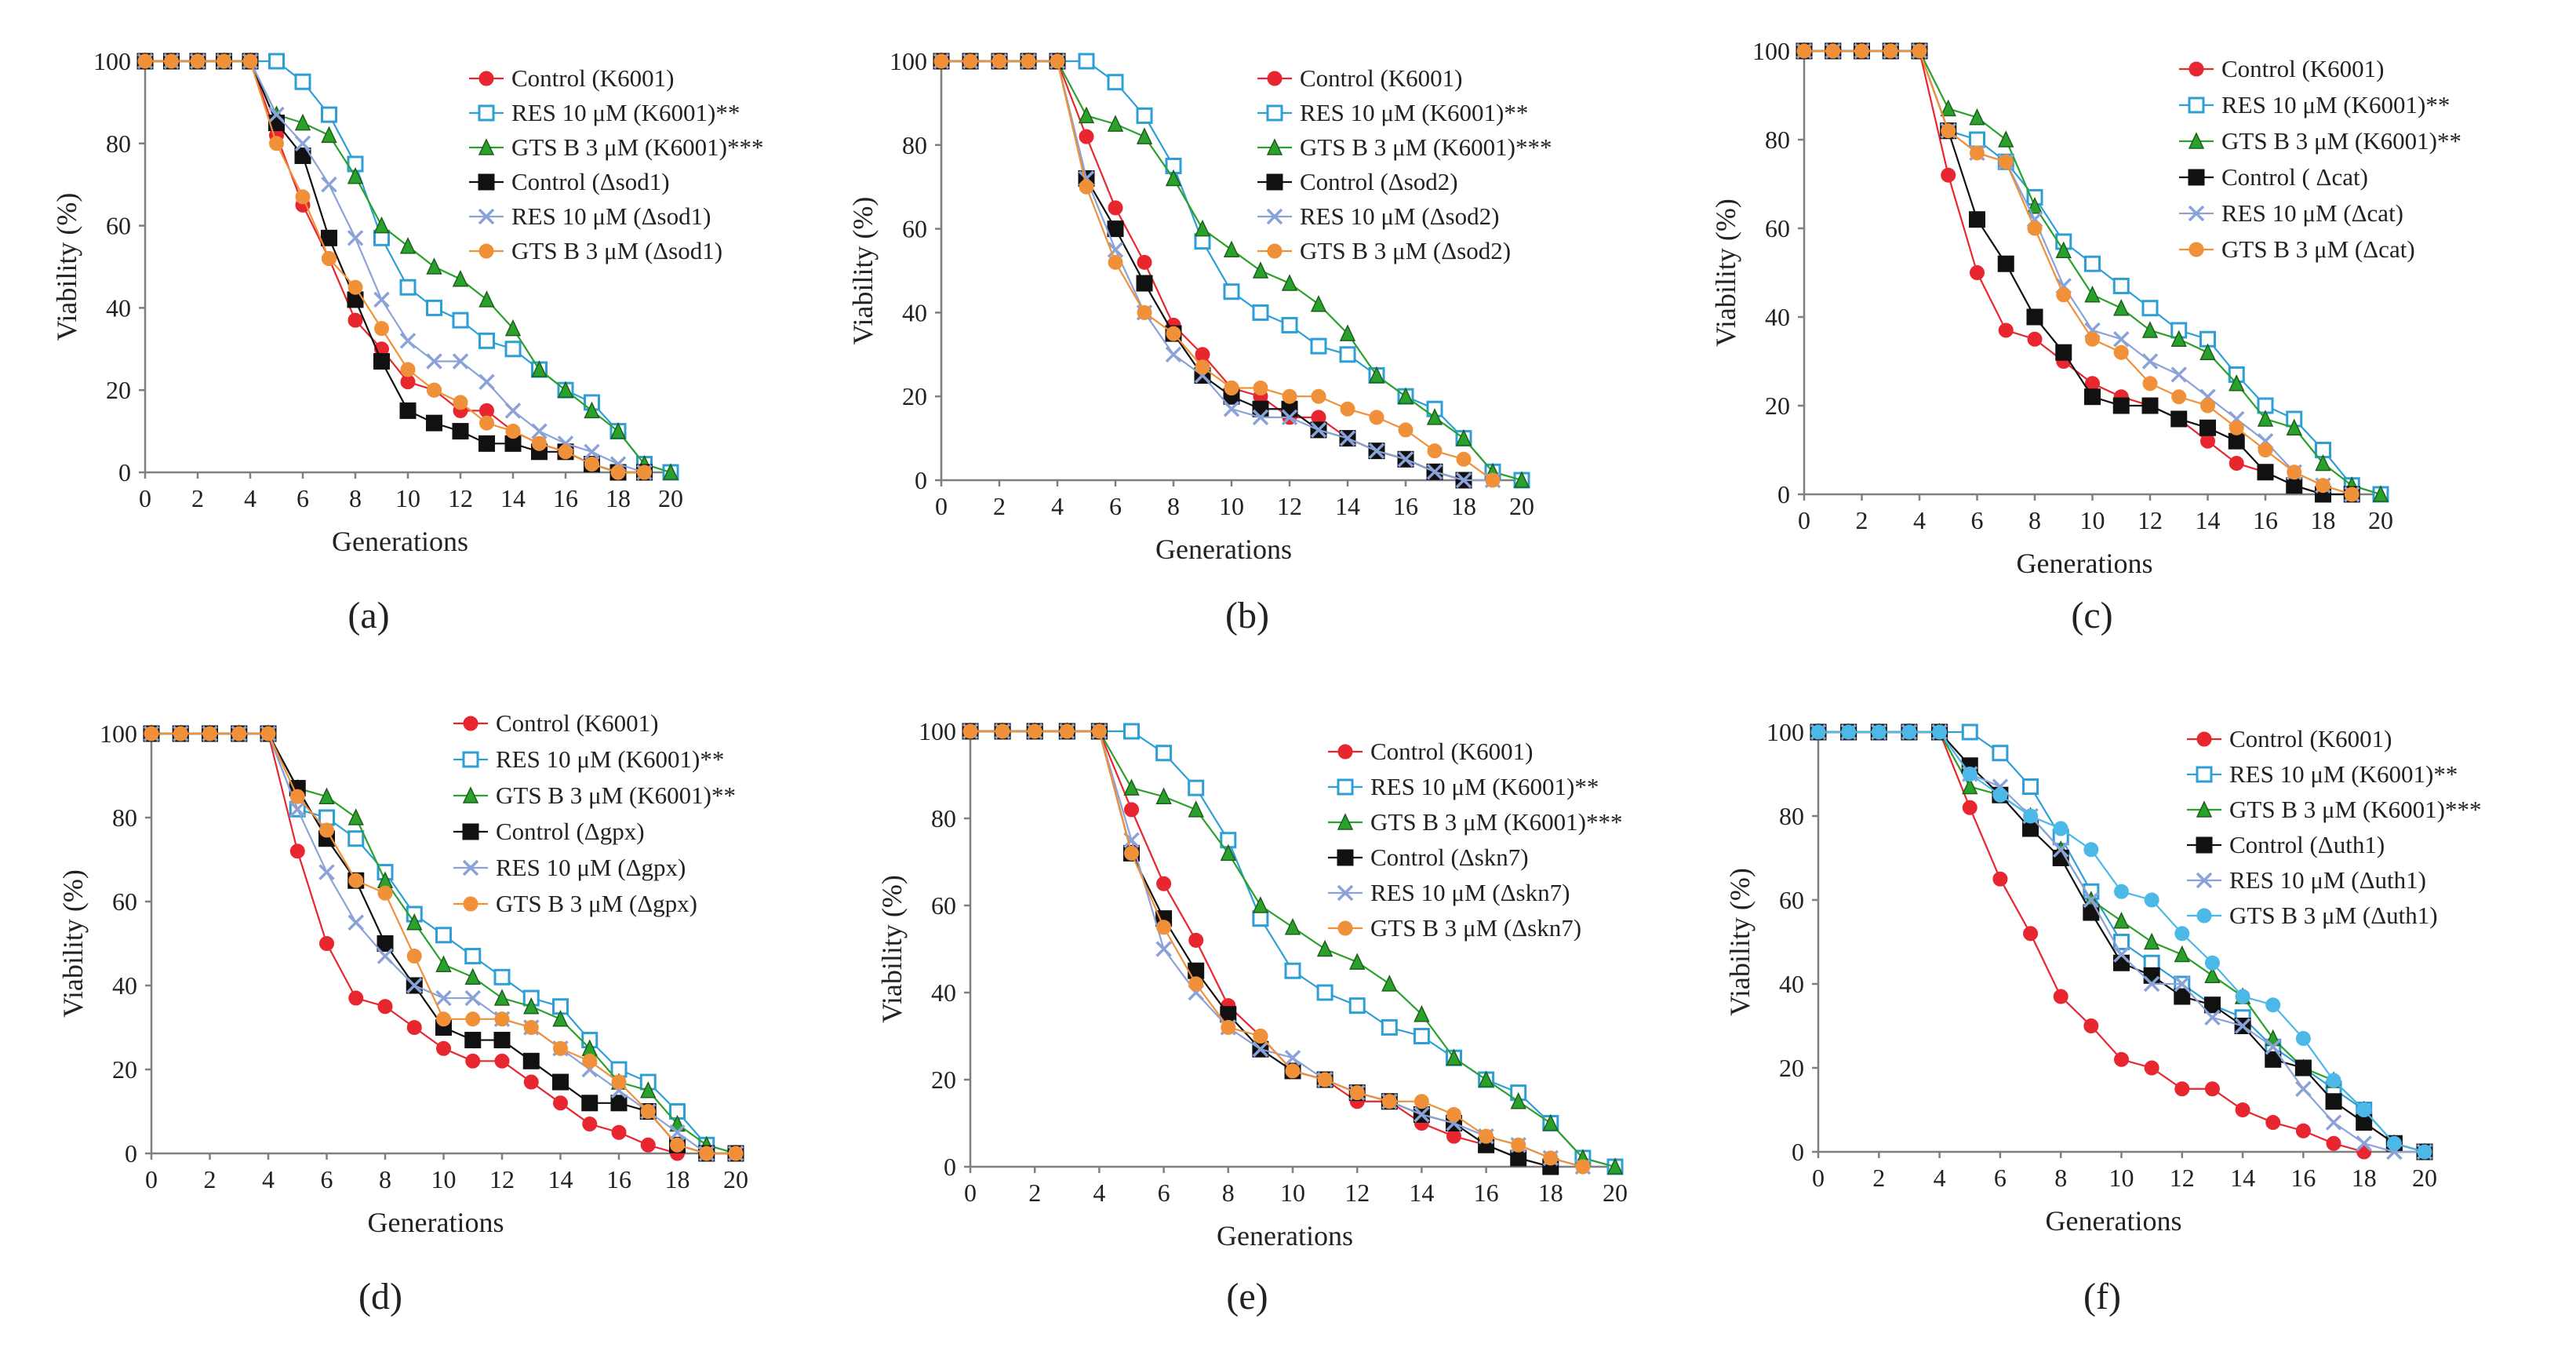 This screenshot has width=2576, height=1348. What do you see at coordinates (1247, 615) in the screenshot?
I see `panel-caption: (b)` at bounding box center [1247, 615].